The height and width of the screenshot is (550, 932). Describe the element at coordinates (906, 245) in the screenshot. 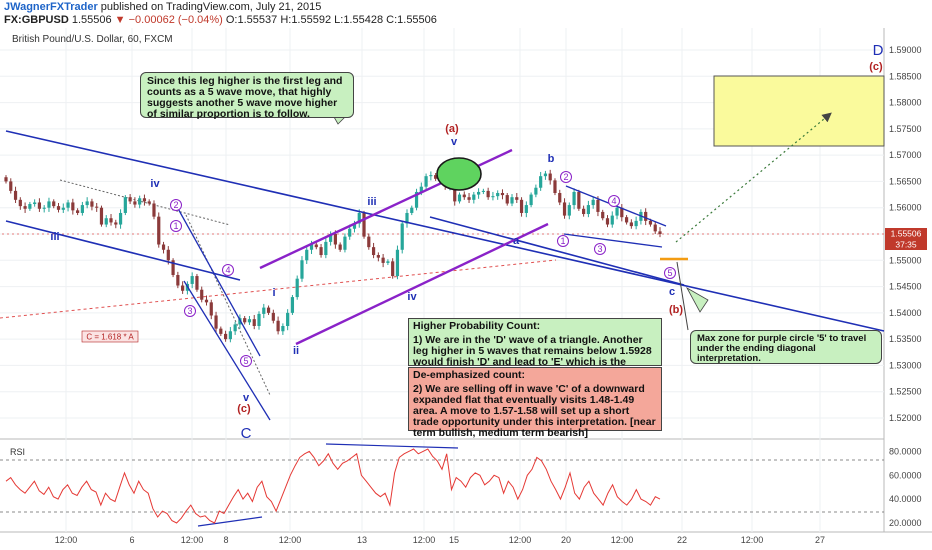

I see `countdown-label: 37:35` at that location.